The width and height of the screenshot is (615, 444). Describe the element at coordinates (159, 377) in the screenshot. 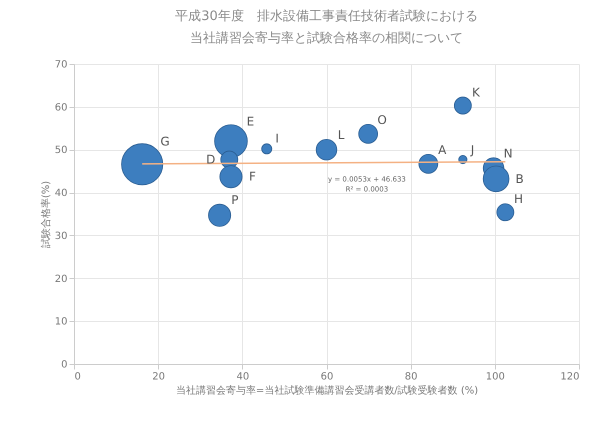

I see `x-tick-label: 20` at that location.